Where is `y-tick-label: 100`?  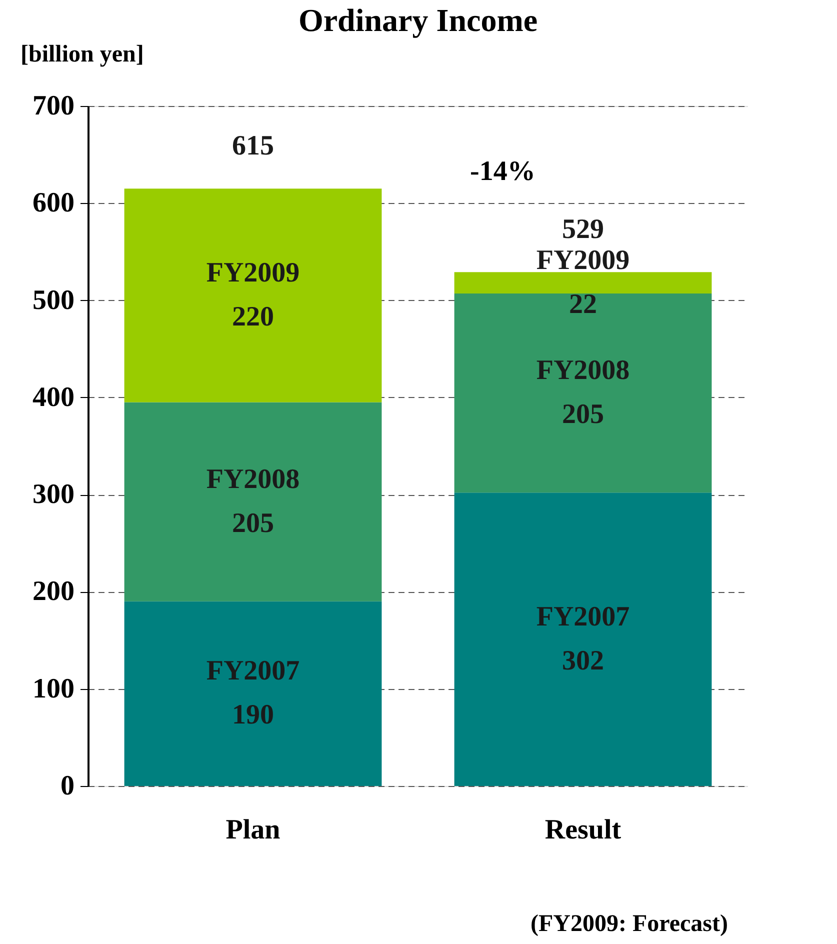
y-tick-label: 100 is located at coordinates (53, 688).